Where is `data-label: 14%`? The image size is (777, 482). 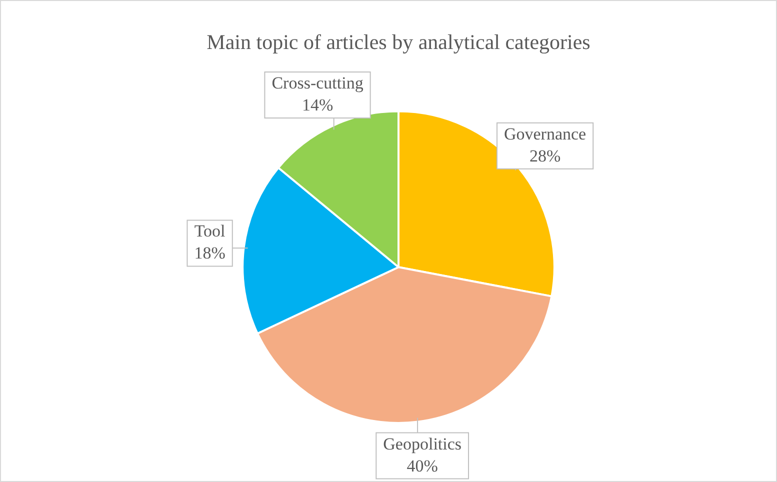 data-label: 14% is located at coordinates (318, 104).